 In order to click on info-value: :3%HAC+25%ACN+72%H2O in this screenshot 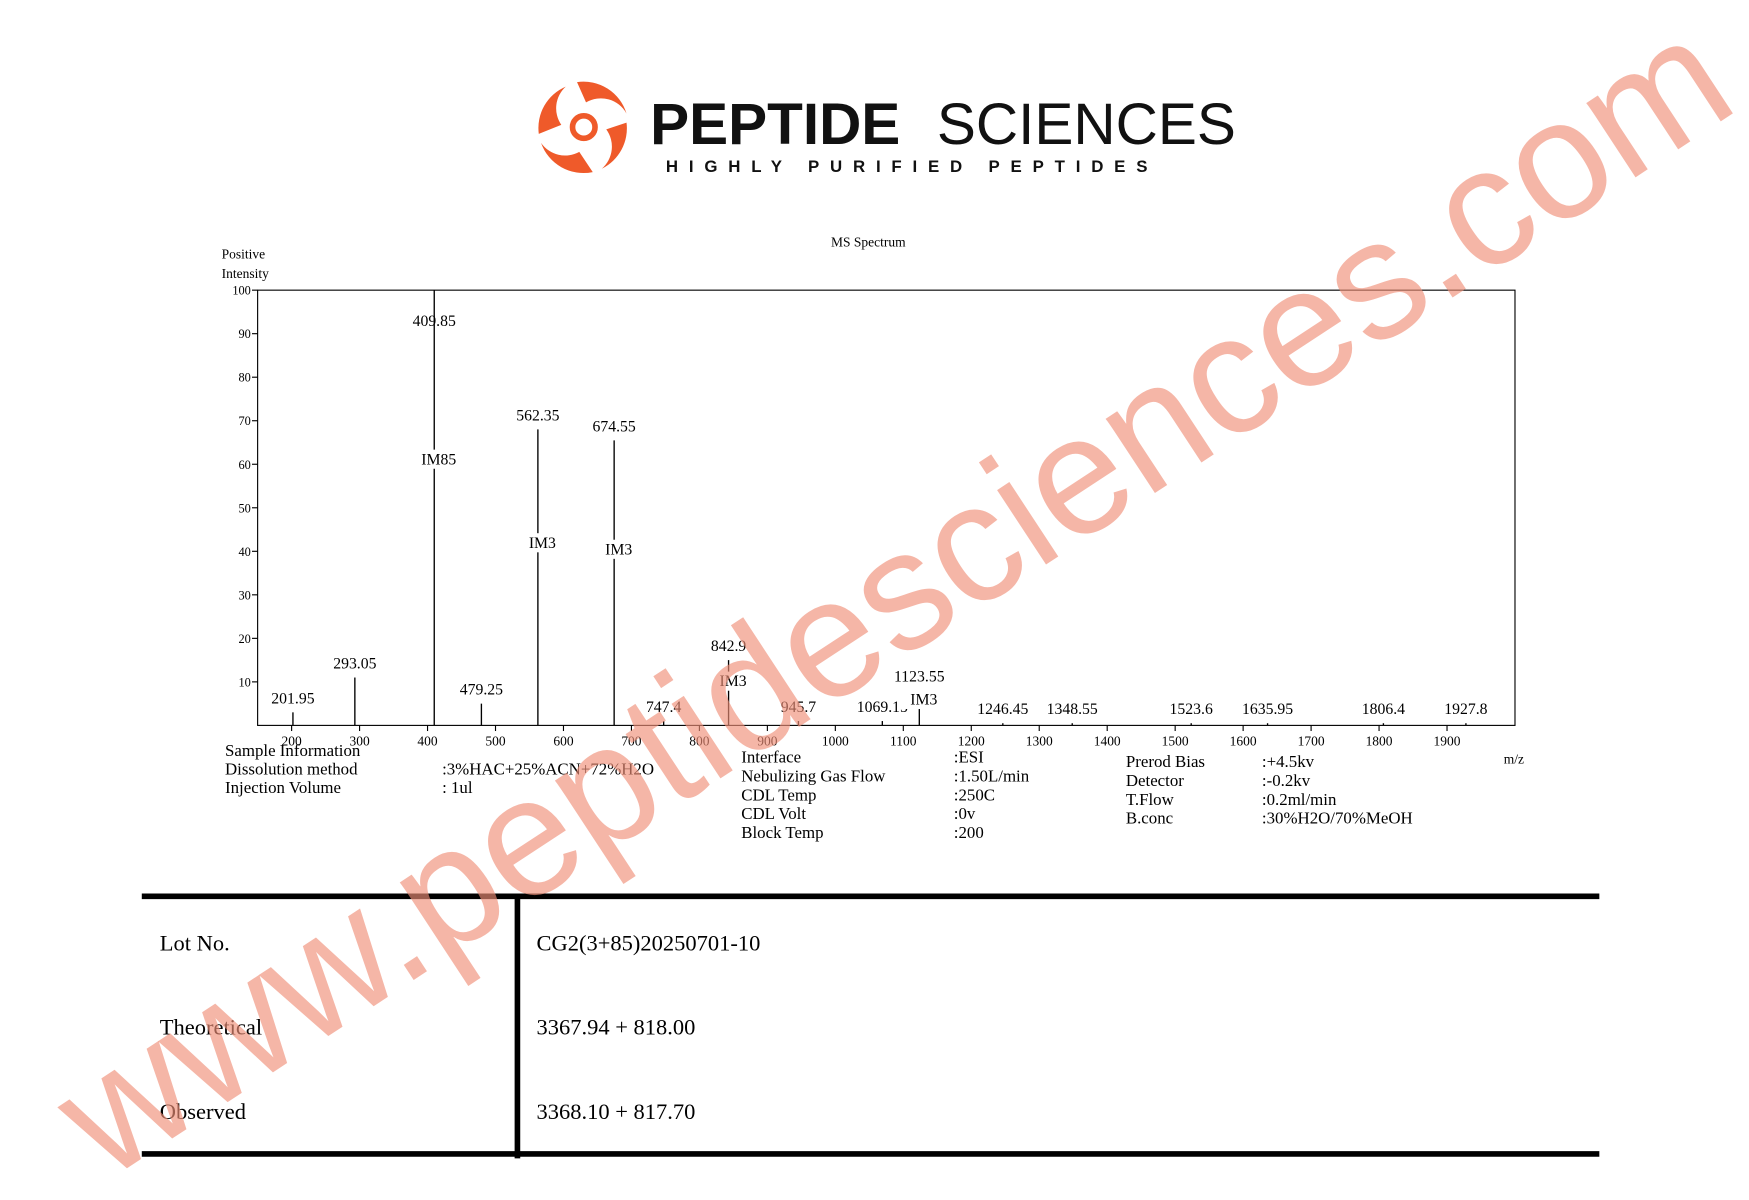, I will do `click(548, 768)`.